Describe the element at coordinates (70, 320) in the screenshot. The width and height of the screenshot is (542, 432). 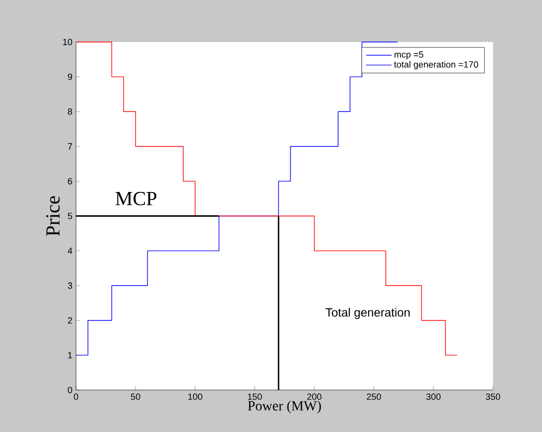
I see `y-tick-label: 2` at that location.